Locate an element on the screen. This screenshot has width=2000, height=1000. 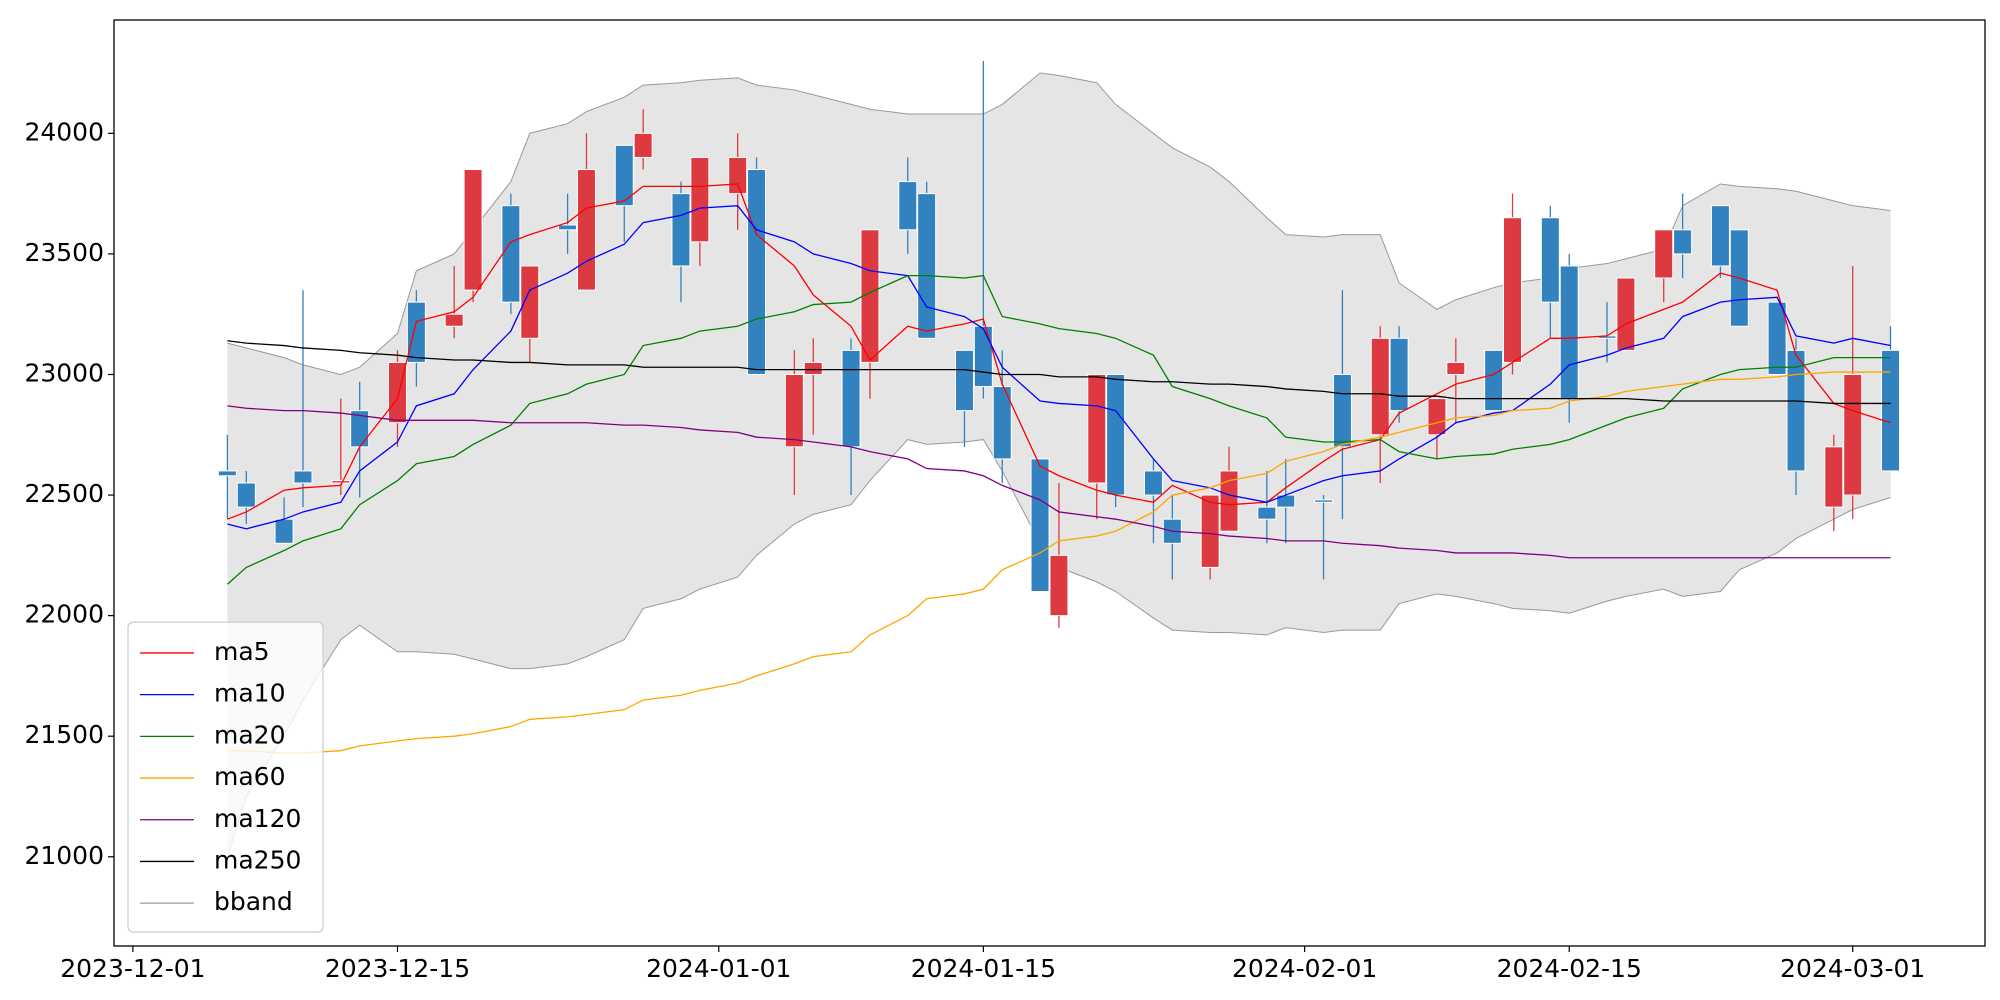
y-tick-label: 22500 is located at coordinates (64, 493).